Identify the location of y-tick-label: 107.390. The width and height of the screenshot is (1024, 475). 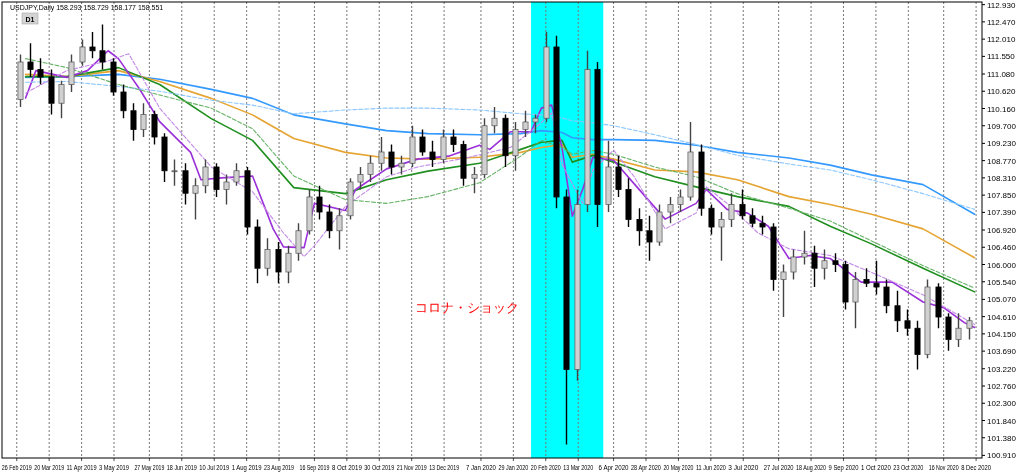
(1002, 213).